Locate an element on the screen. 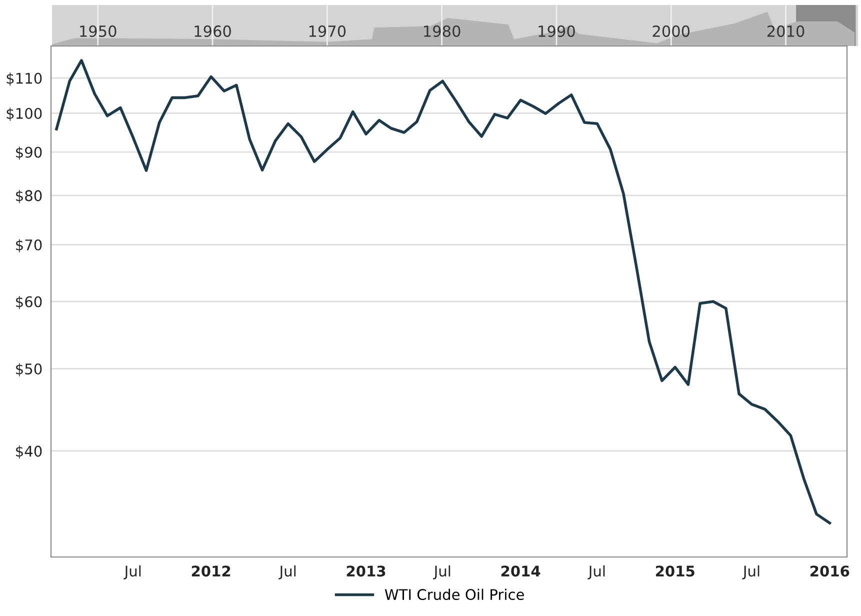 The height and width of the screenshot is (616, 861). x-tick-label: 1990 is located at coordinates (556, 31).